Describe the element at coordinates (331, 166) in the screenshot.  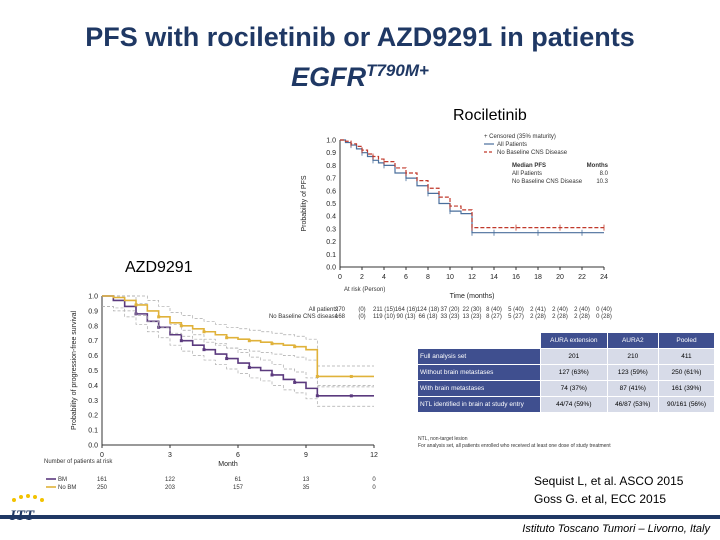
I see `y-tick-label: 0.8` at that location.